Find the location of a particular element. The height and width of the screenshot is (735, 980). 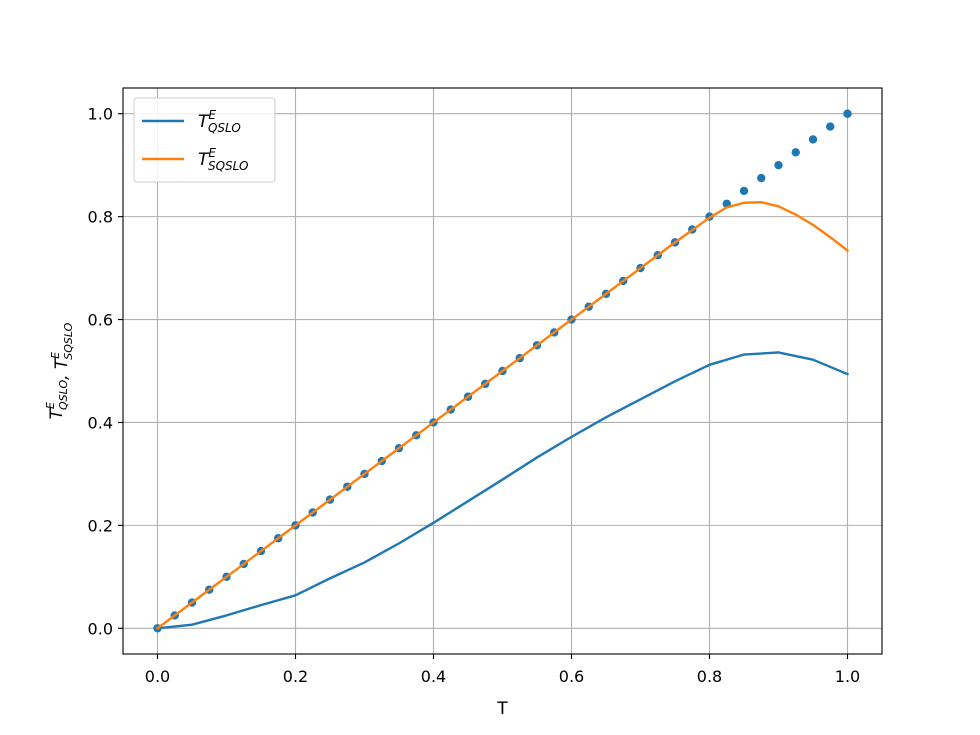

y-axis-label-text: TEQSLO, TESQSLO is located at coordinates (59, 370).